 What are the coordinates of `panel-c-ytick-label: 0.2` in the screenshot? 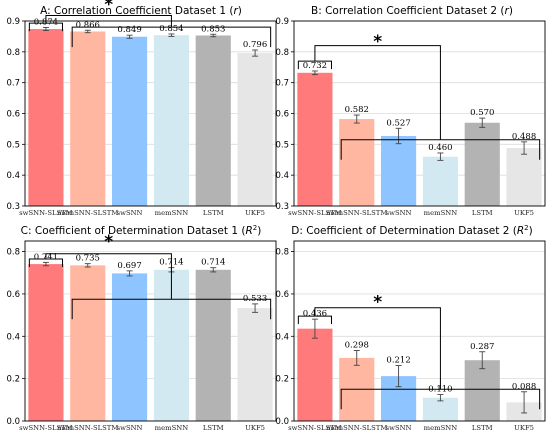 It's located at (13, 380).